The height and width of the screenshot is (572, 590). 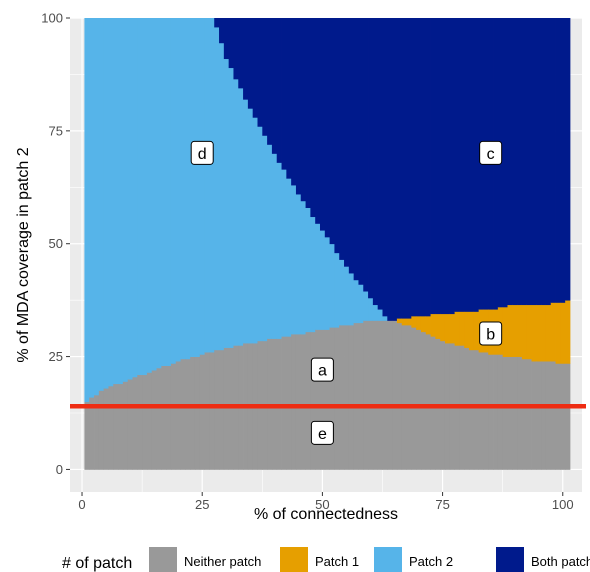 I want to click on legend-label: Patch 1, so click(x=337, y=561).